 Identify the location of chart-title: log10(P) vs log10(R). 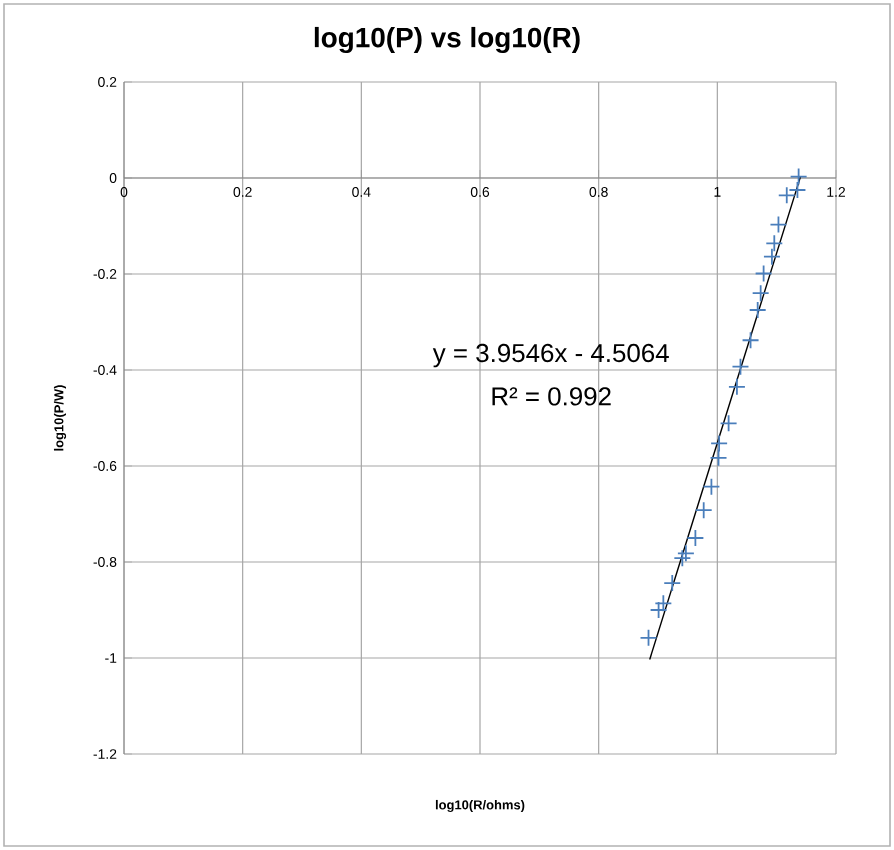
(447, 40).